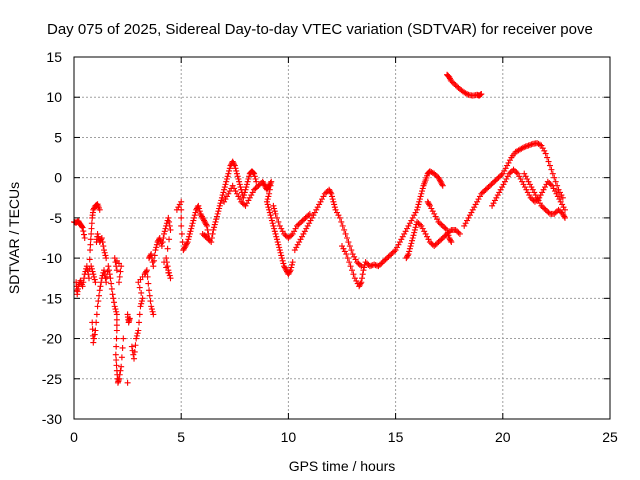  What do you see at coordinates (54, 57) in the screenshot?
I see `y-tick-label: 15` at bounding box center [54, 57].